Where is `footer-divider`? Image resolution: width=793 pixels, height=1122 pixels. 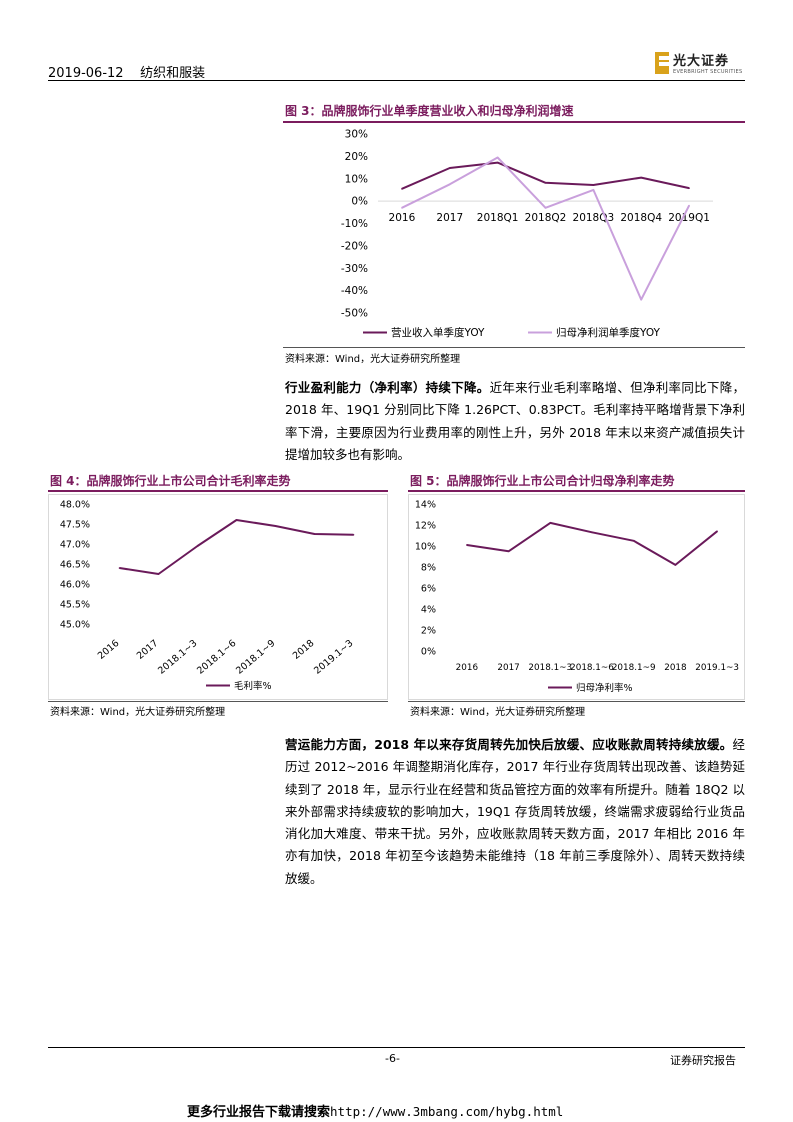
footer-divider is located at coordinates (396, 1047).